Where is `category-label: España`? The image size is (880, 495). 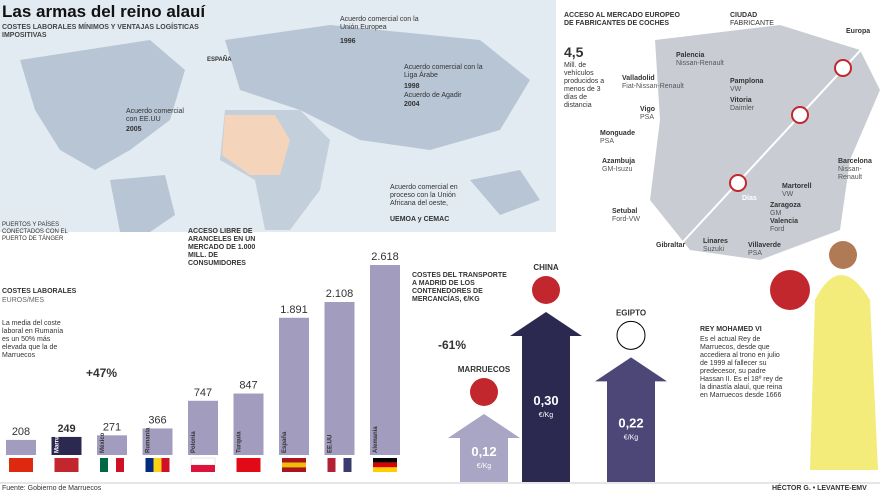 category-label: España is located at coordinates (285, 442).